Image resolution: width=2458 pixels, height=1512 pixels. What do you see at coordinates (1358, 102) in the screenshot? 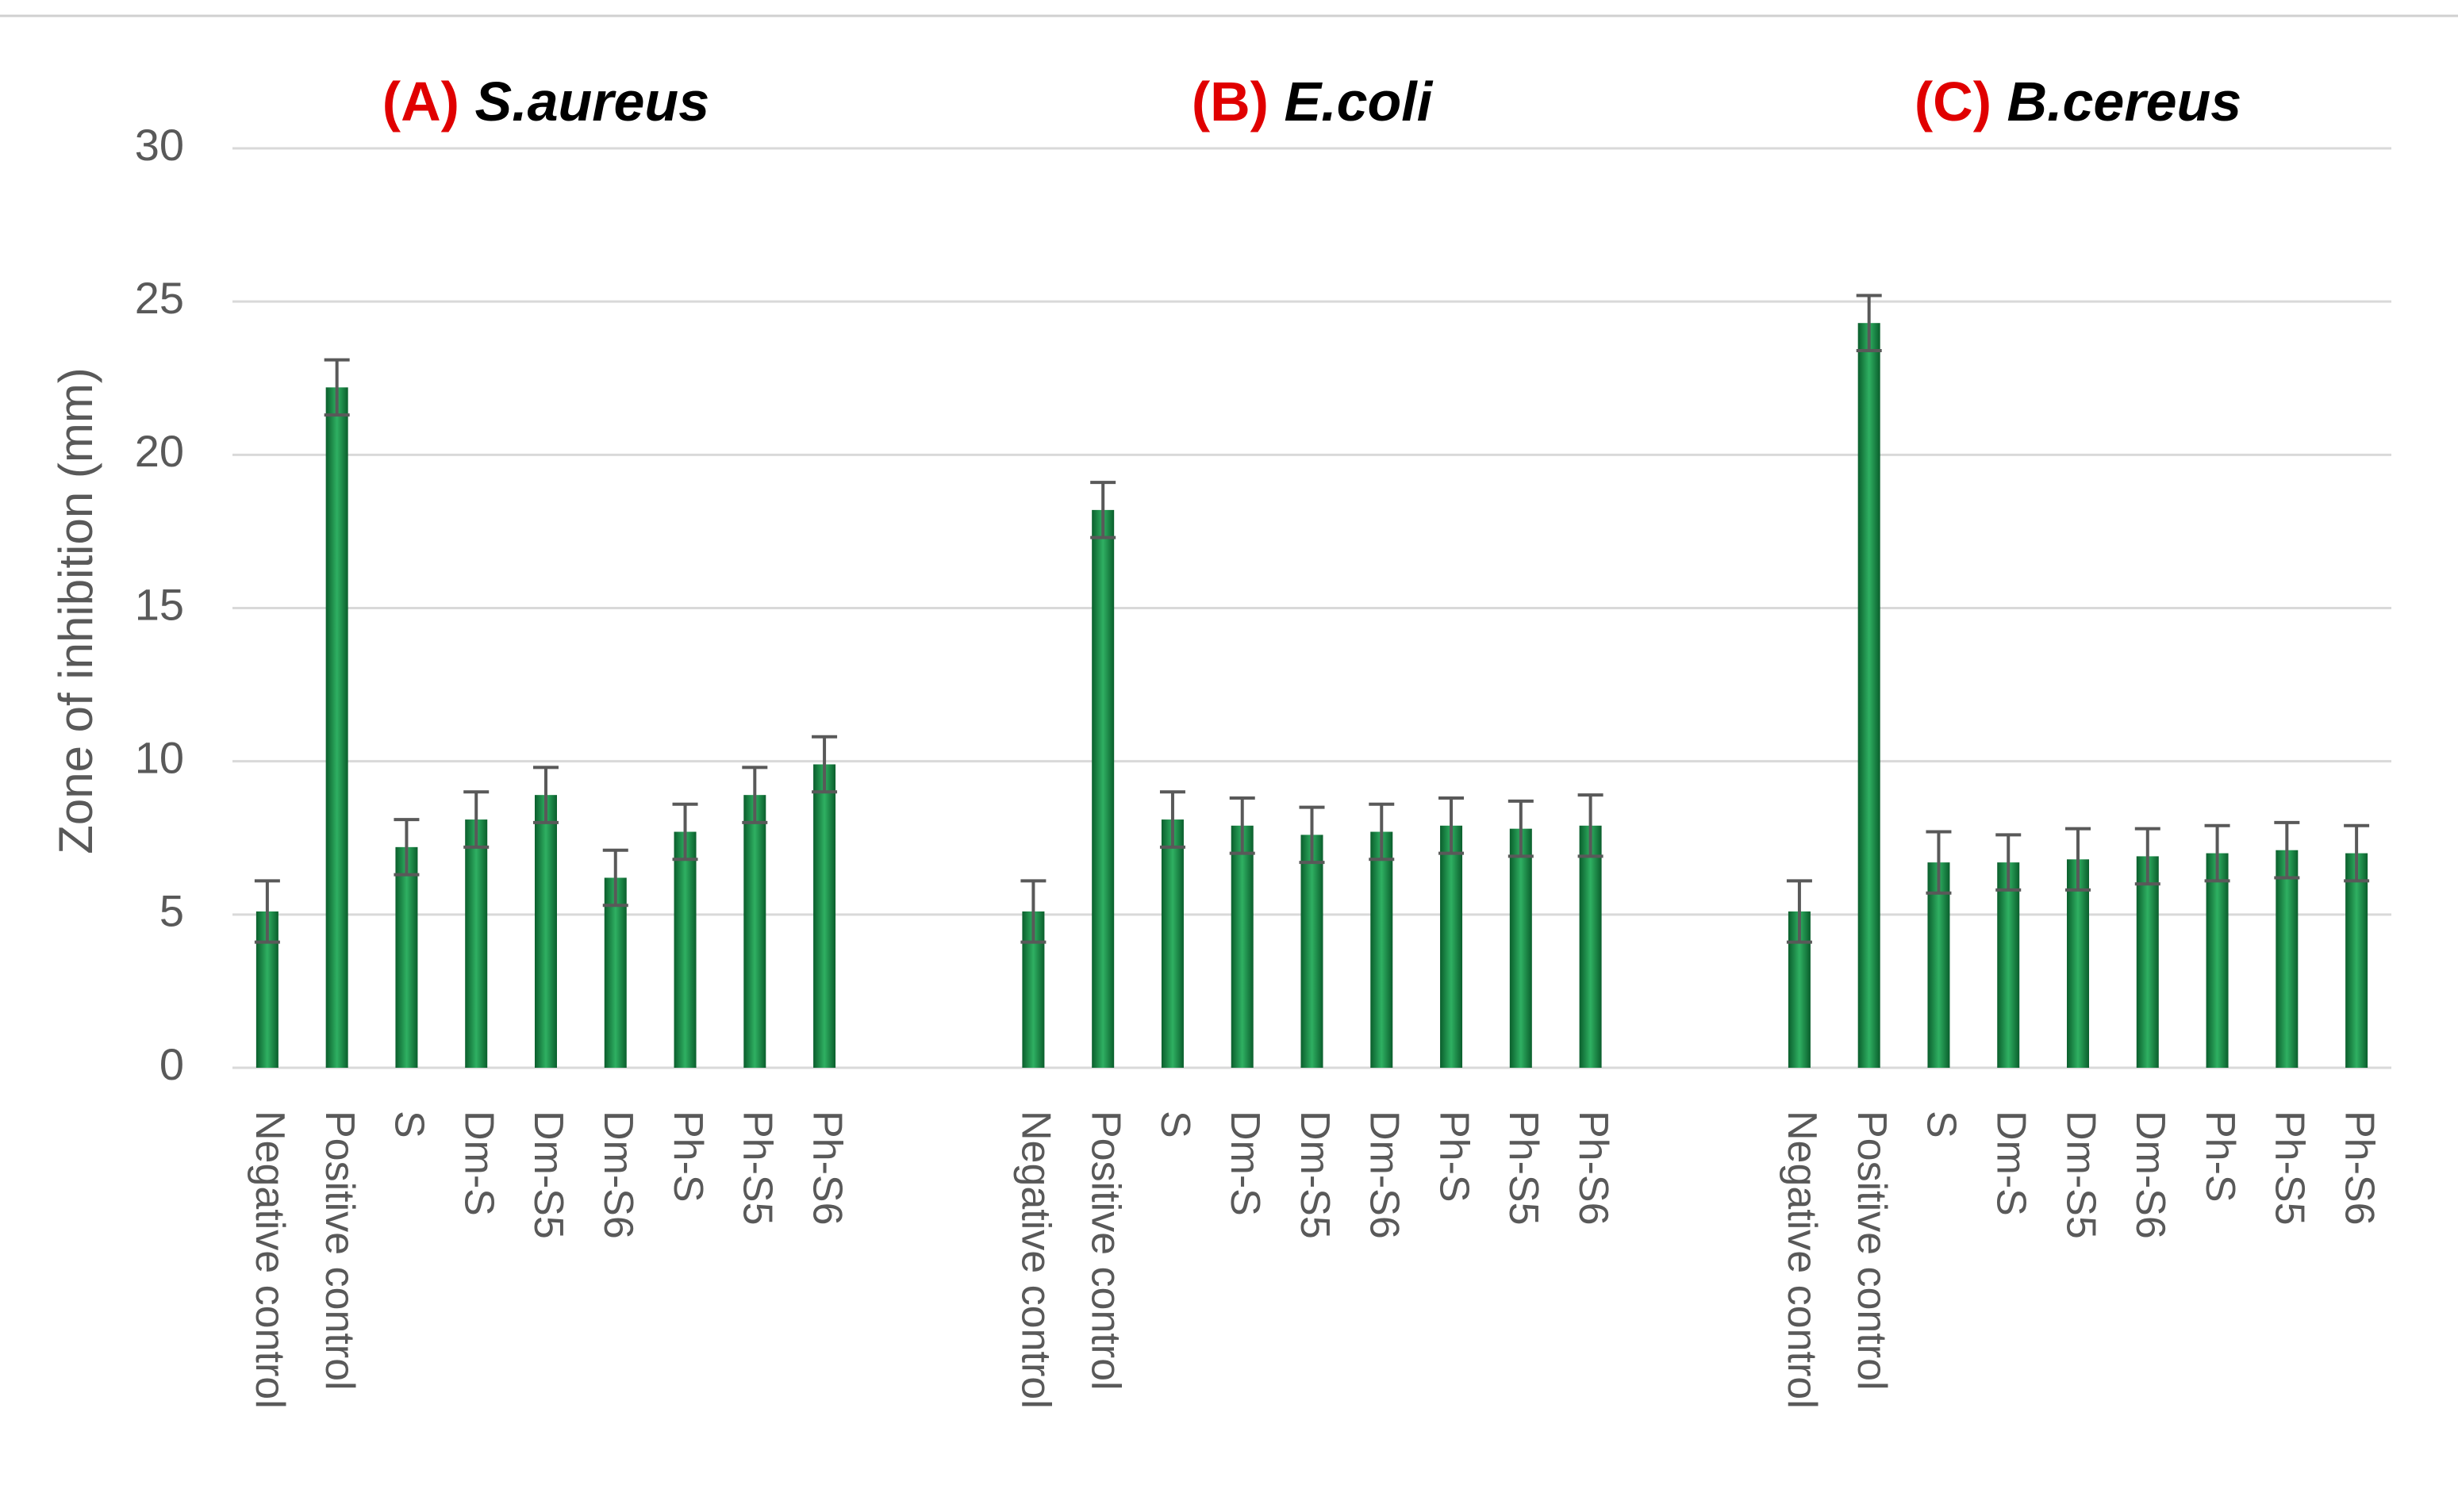
I see `group-name: E.coli` at bounding box center [1358, 102].